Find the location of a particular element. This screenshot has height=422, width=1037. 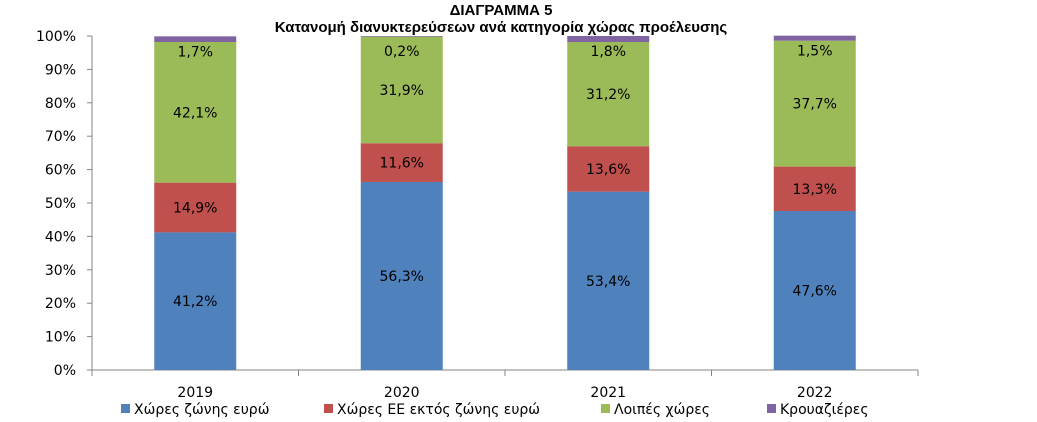

data-label: 1,5% is located at coordinates (815, 52).